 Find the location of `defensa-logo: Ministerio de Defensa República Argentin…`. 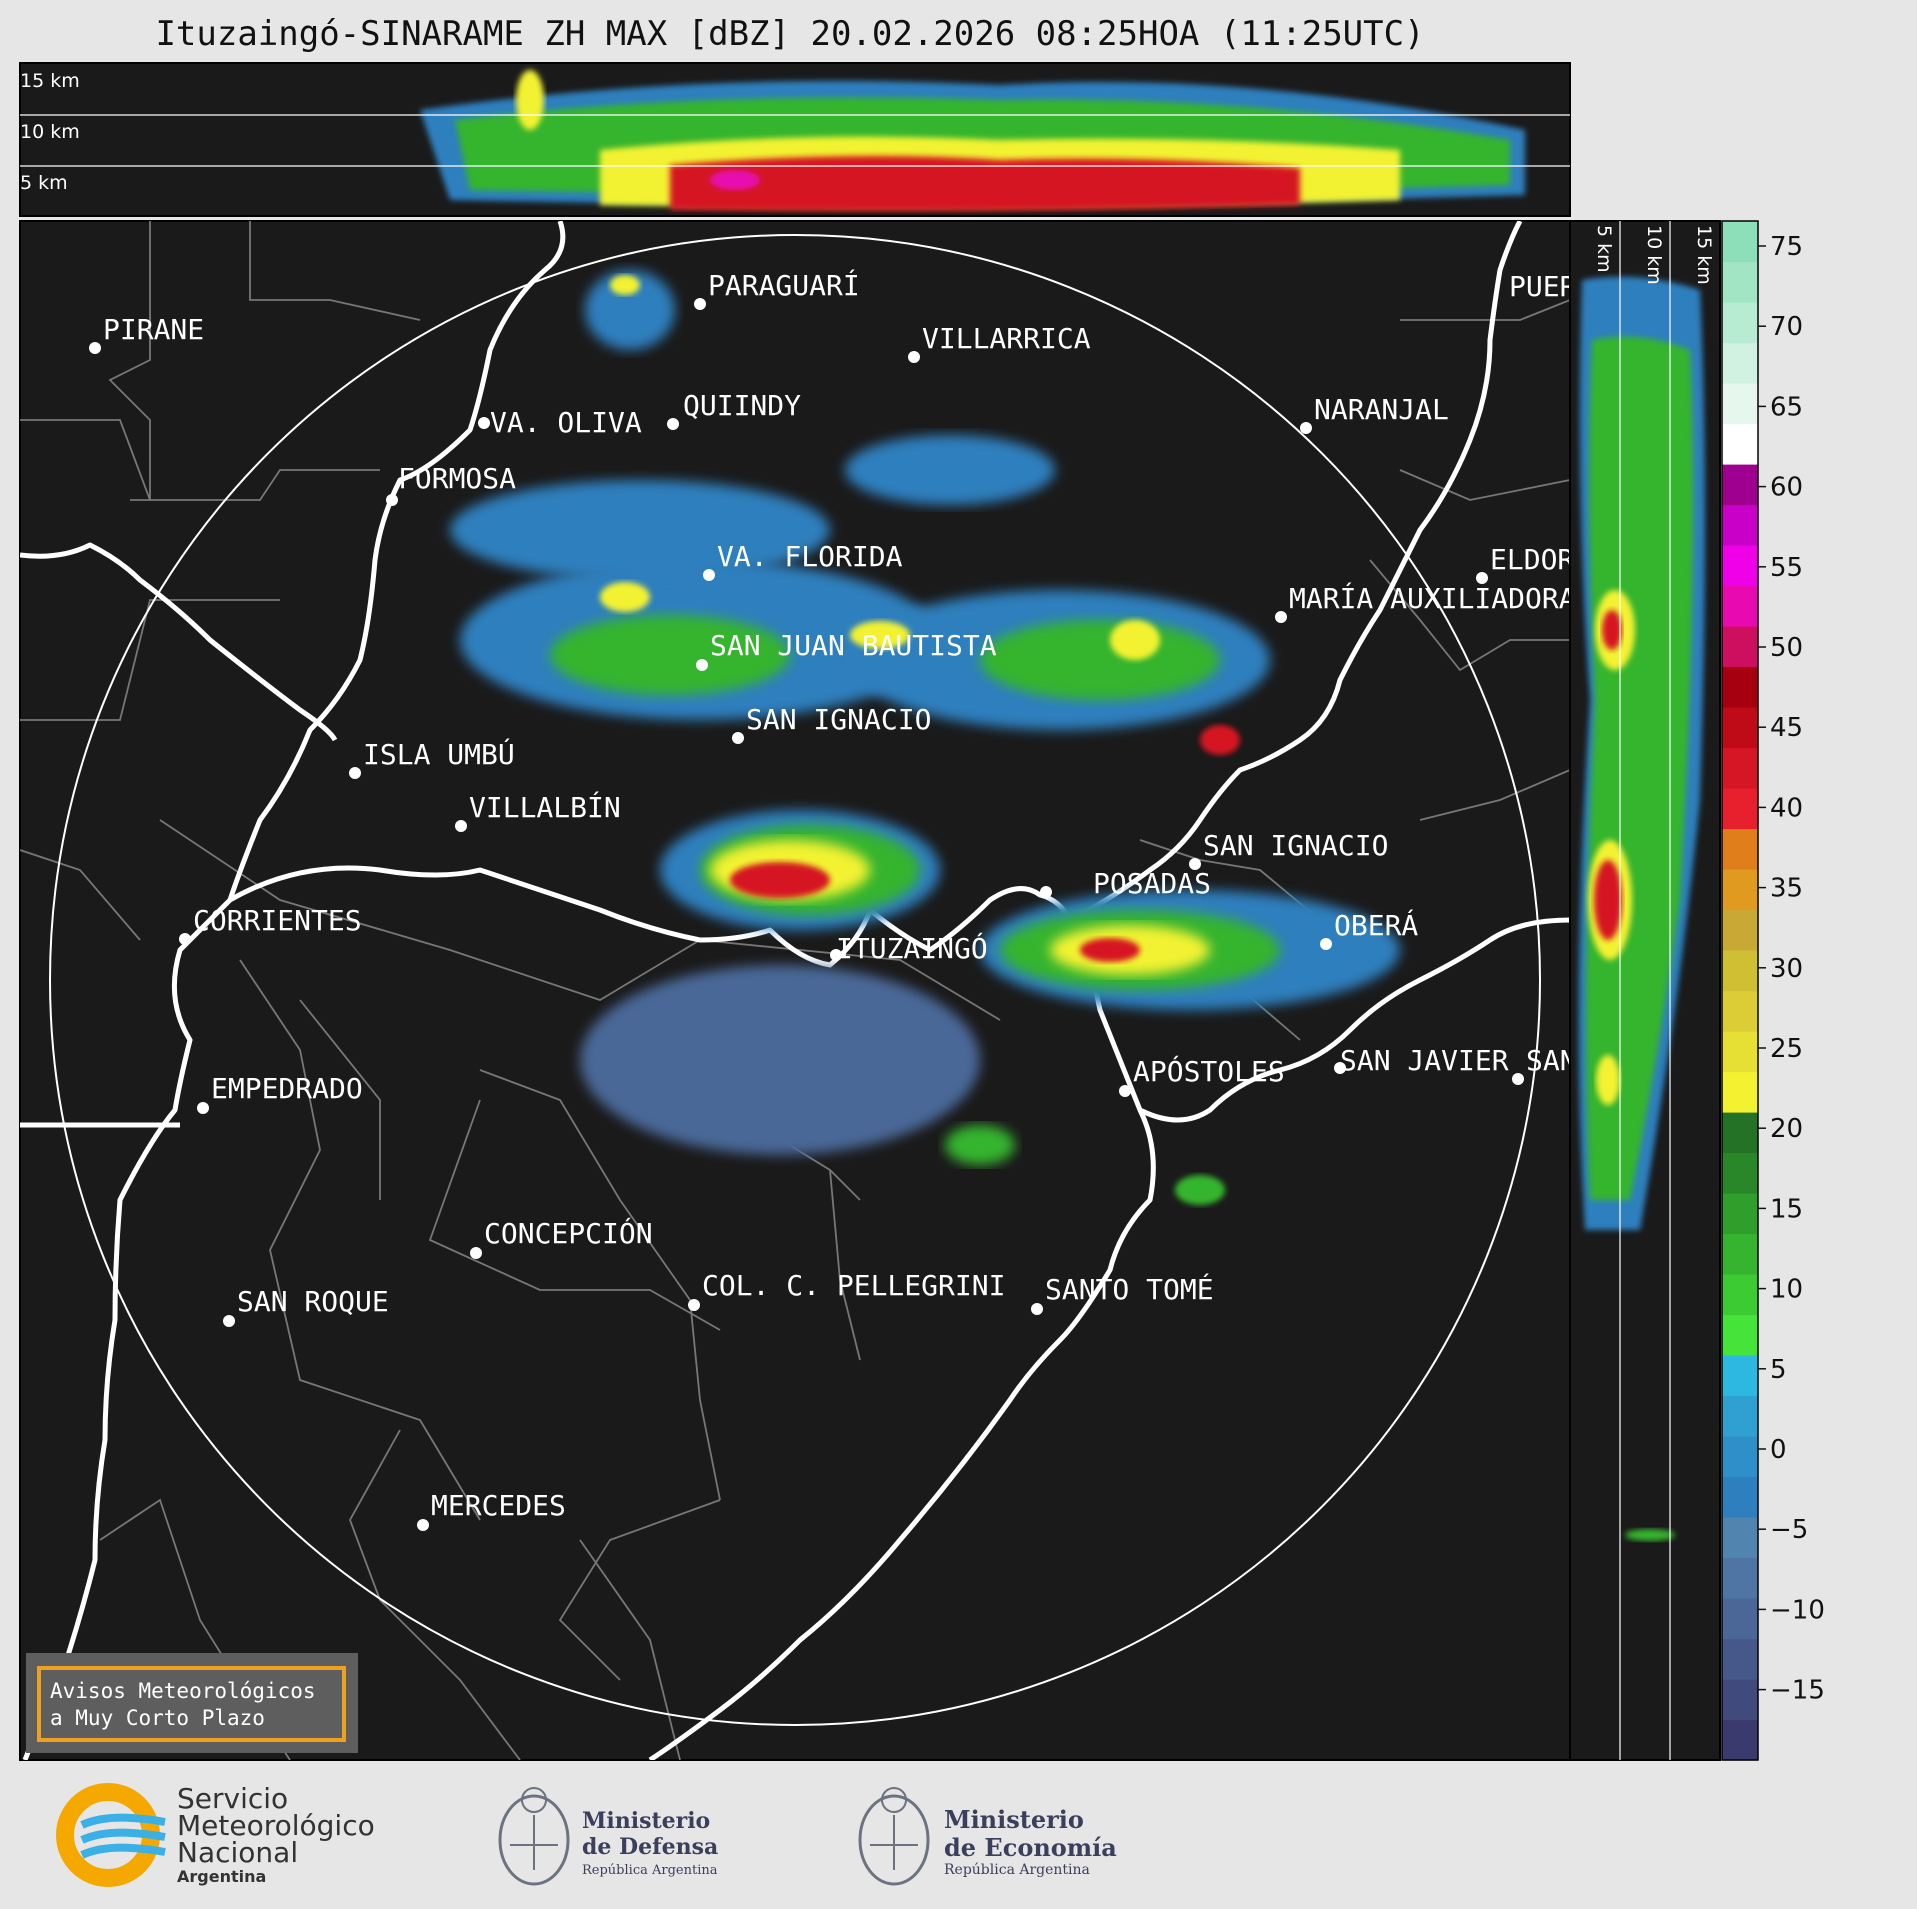

defensa-logo: Ministerio de Defensa República Argentin… is located at coordinates (608, 1836).